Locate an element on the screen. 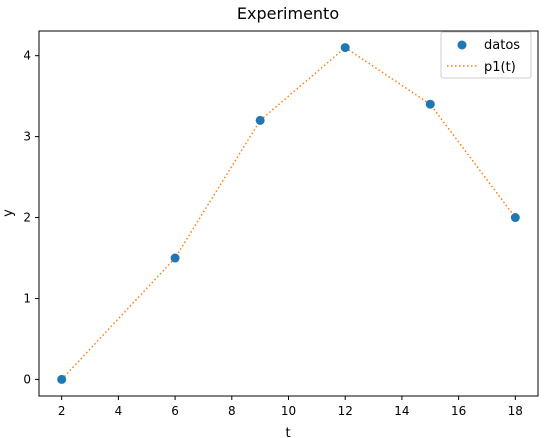 The width and height of the screenshot is (546, 438). x-tick-label: 8 is located at coordinates (232, 411).